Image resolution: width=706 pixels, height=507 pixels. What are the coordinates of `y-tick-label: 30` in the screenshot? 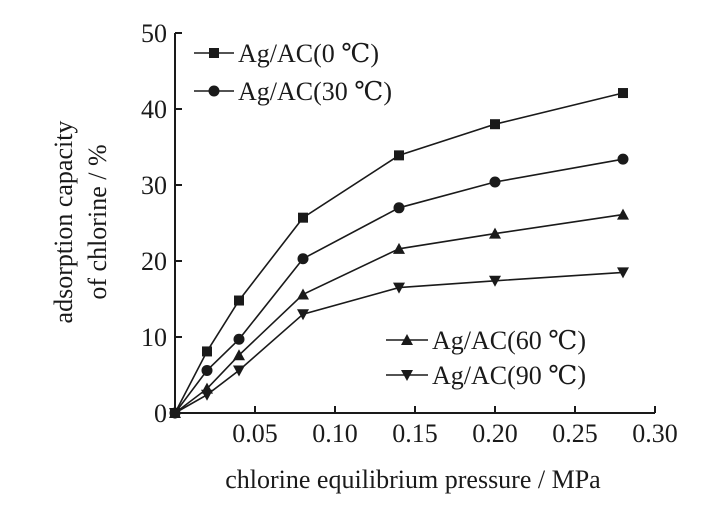 It's located at (154, 185).